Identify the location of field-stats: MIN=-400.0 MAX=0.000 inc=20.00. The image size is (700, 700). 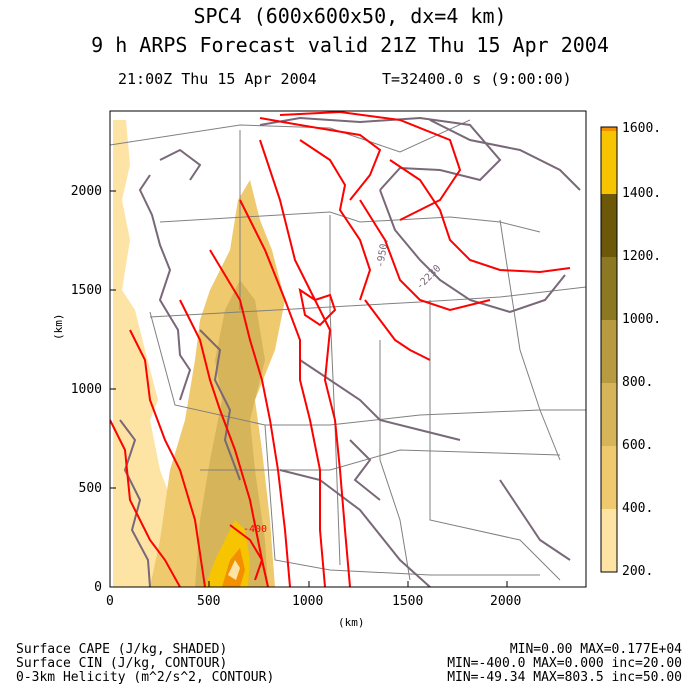
(564, 663).